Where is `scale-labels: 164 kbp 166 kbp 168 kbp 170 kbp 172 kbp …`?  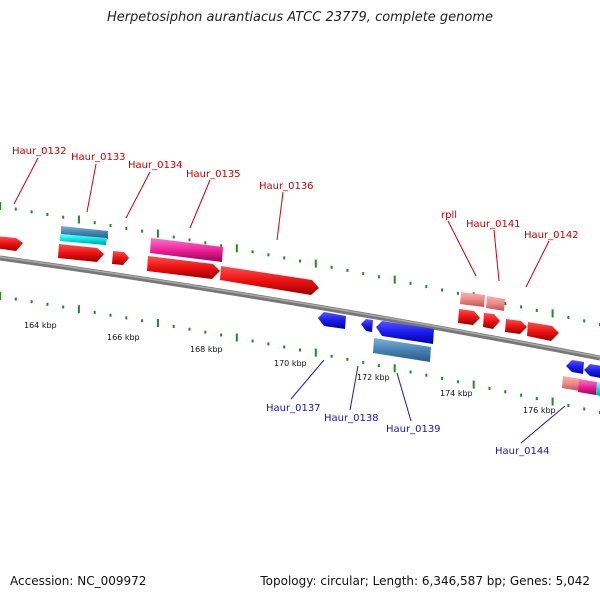
scale-labels: 164 kbp 166 kbp 168 kbp 170 kbp 172 kbp … is located at coordinates (290, 368).